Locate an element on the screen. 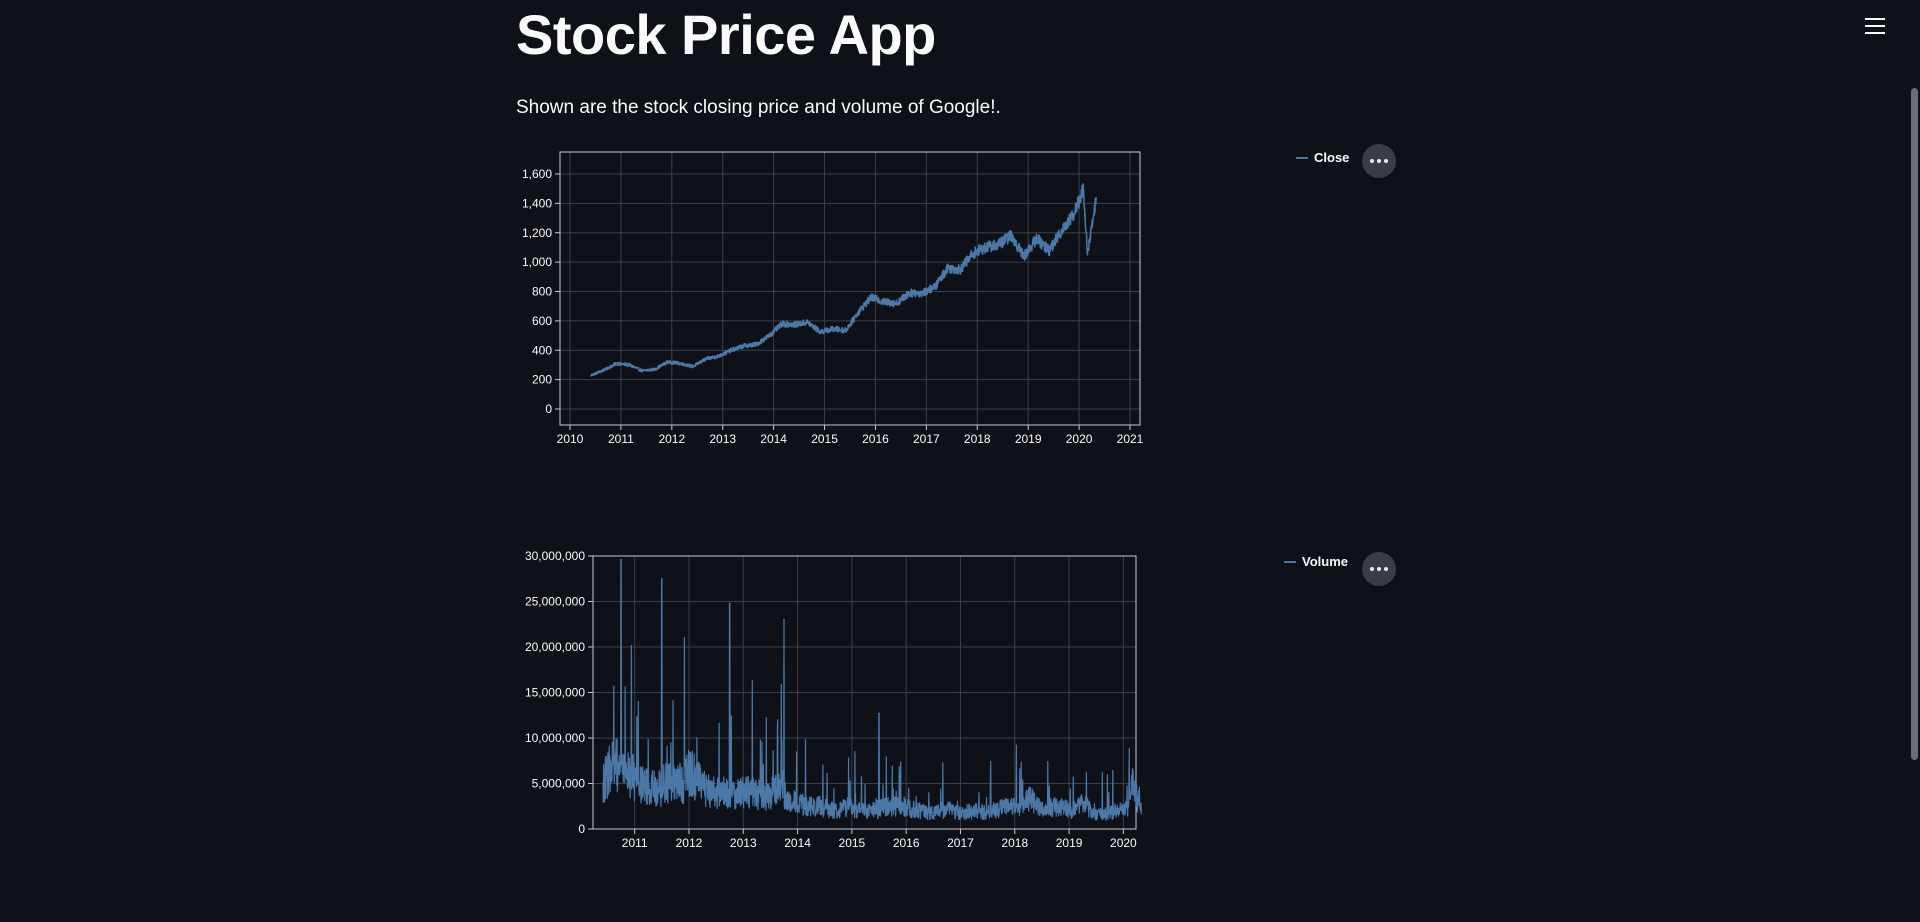  x-tick-label: 2011 is located at coordinates (635, 843).